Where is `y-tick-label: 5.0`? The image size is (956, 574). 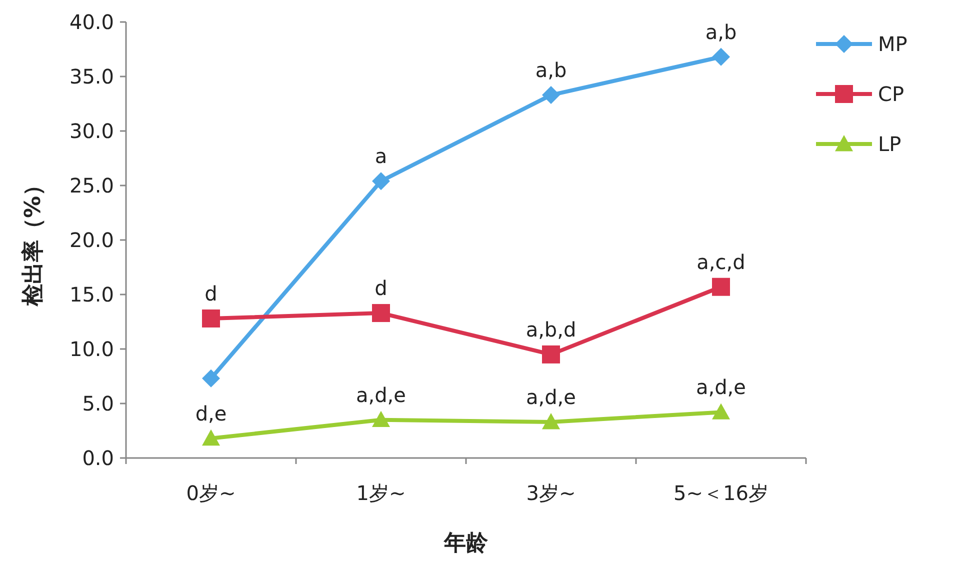 y-tick-label: 5.0 is located at coordinates (98, 404).